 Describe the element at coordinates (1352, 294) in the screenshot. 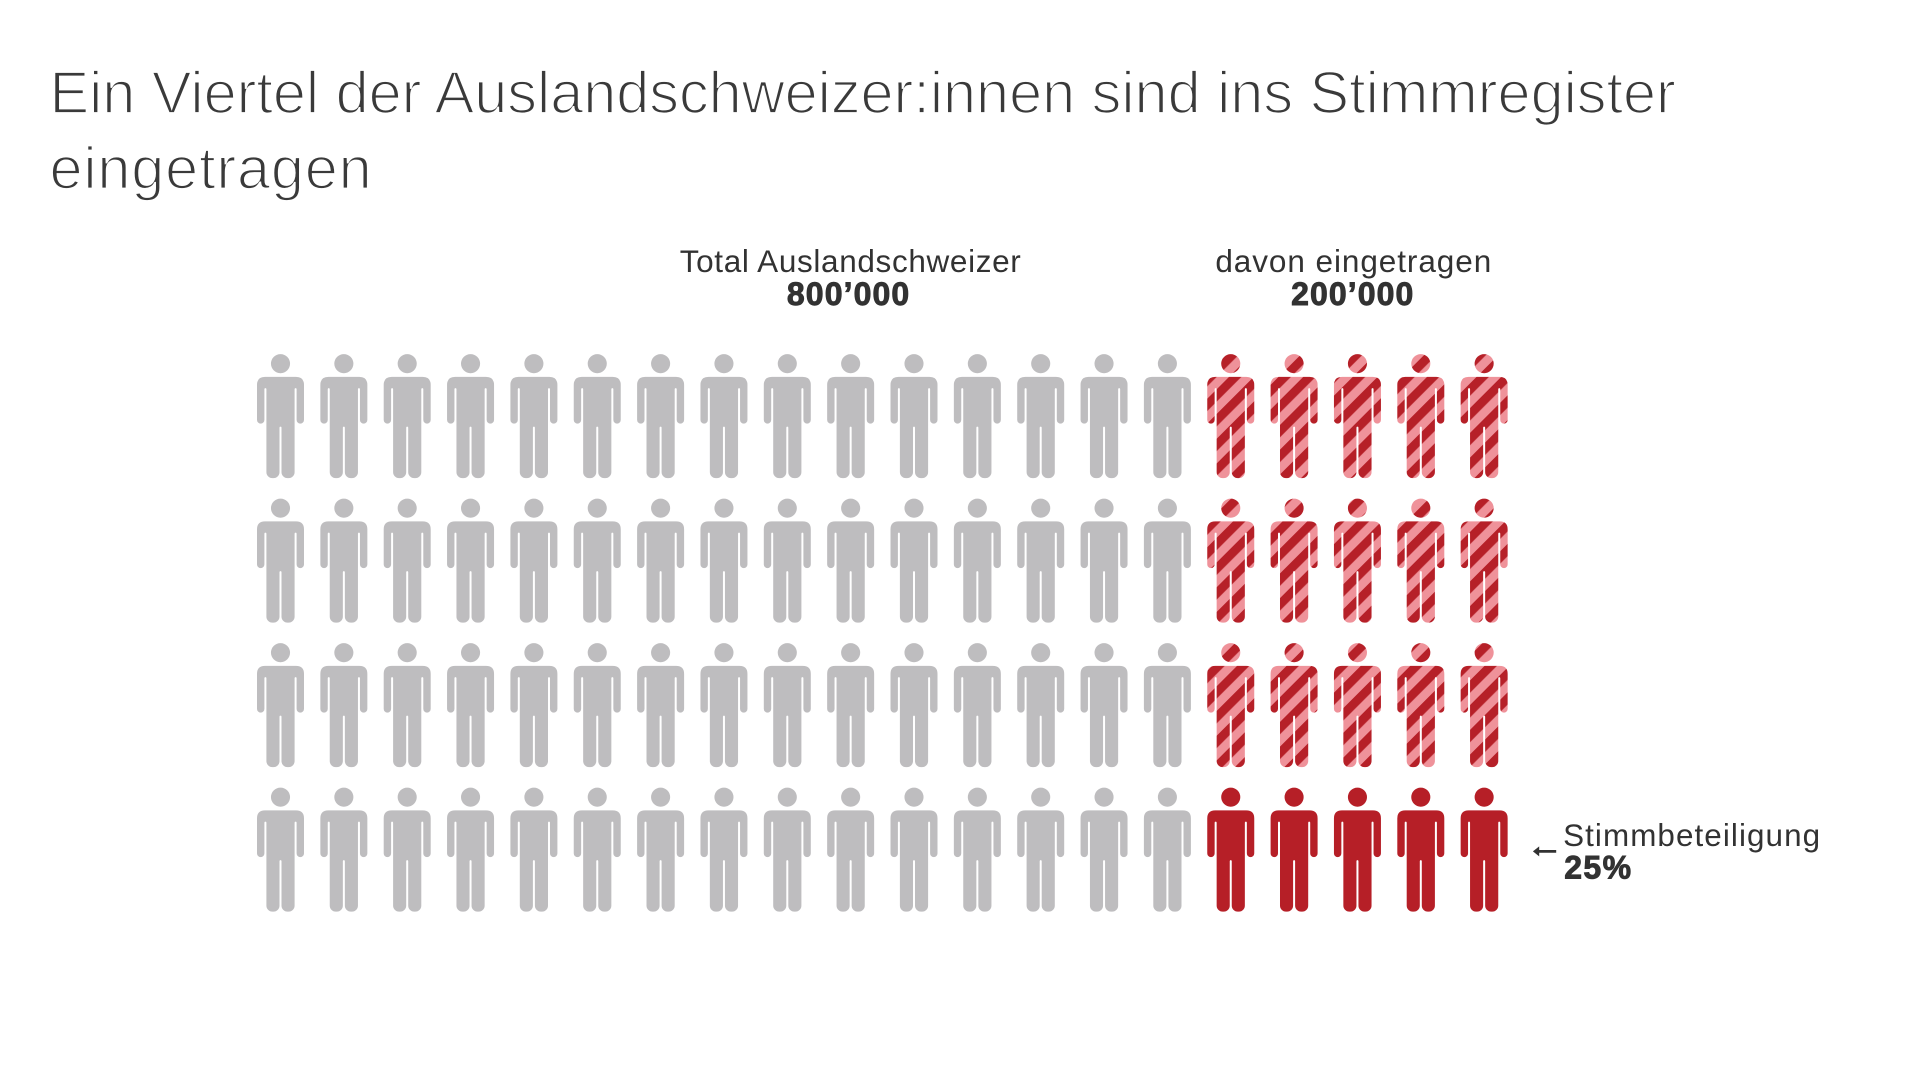

I see `svg-text: 200’000` at that location.